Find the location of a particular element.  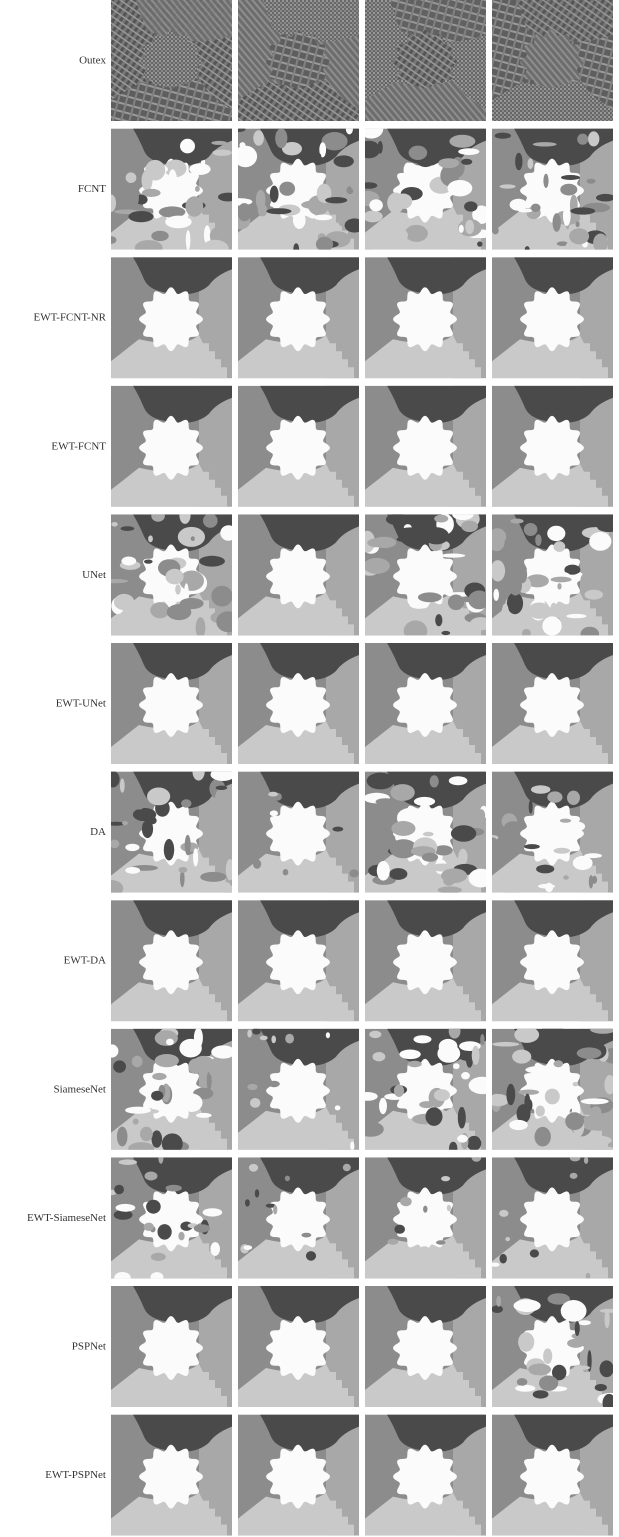

row-label: UNet is located at coordinates (94, 575).